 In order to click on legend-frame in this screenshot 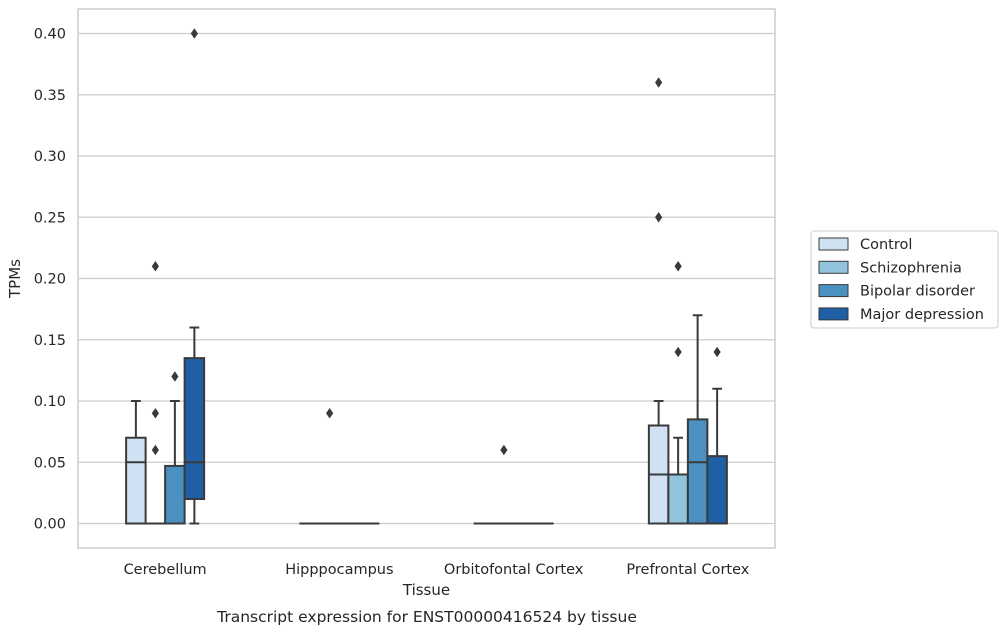, I will do `click(904, 279)`.